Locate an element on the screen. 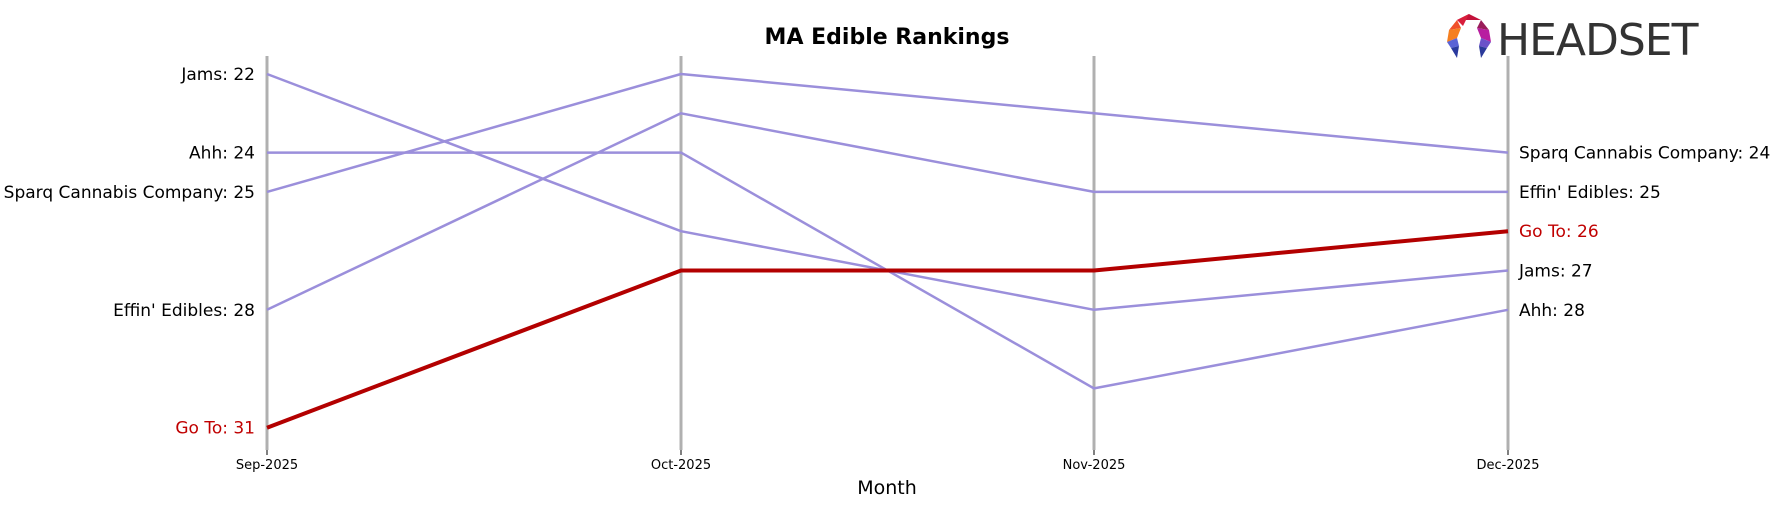  x-tick-label: Oct-2025 is located at coordinates (681, 465).